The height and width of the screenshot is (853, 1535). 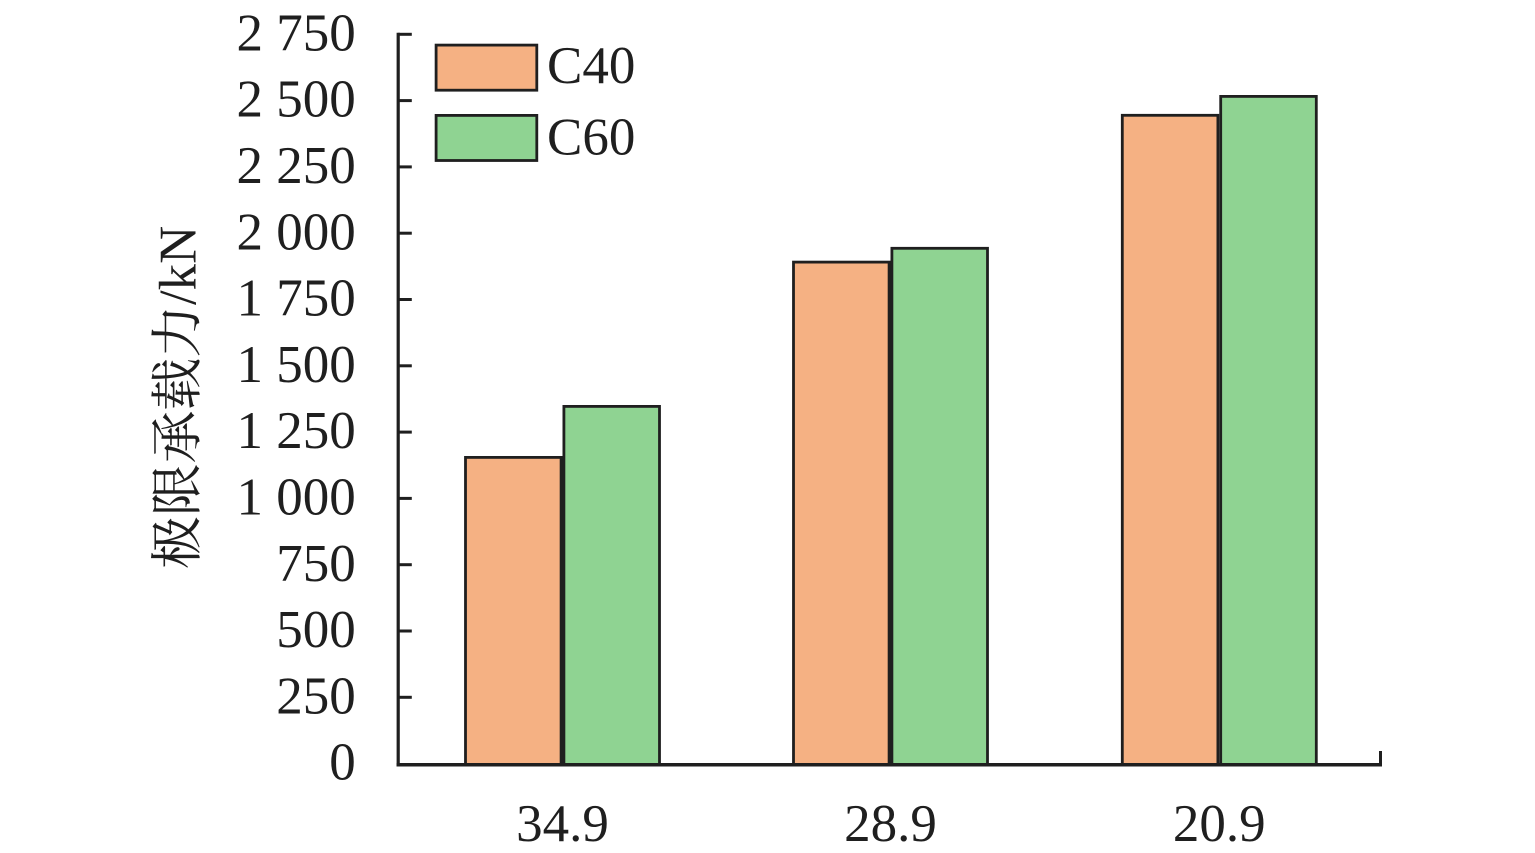 What do you see at coordinates (316, 630) in the screenshot?
I see `svg-text: 500` at bounding box center [316, 630].